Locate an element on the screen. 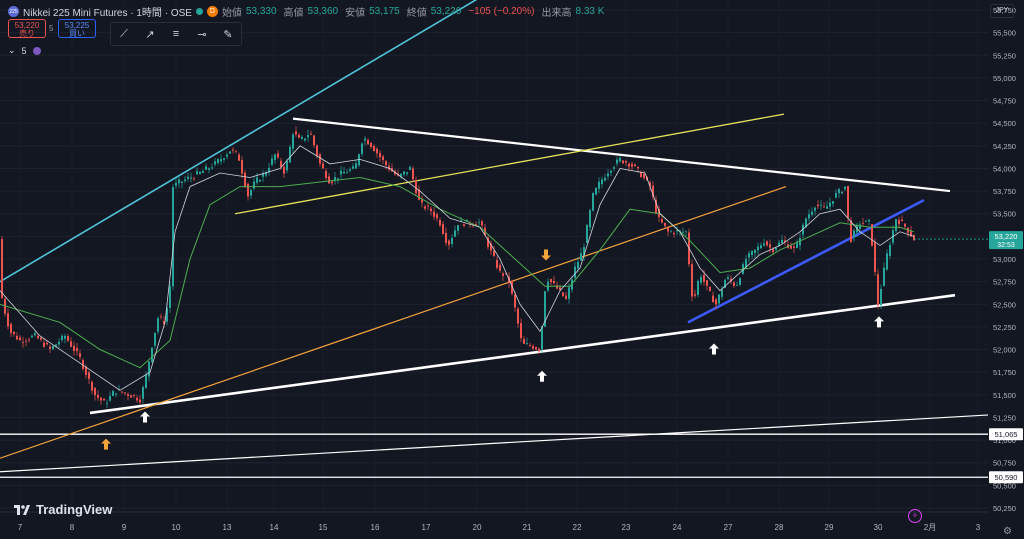 The height and width of the screenshot is (539, 1024). time-tick-label: 7 is located at coordinates (20, 527).